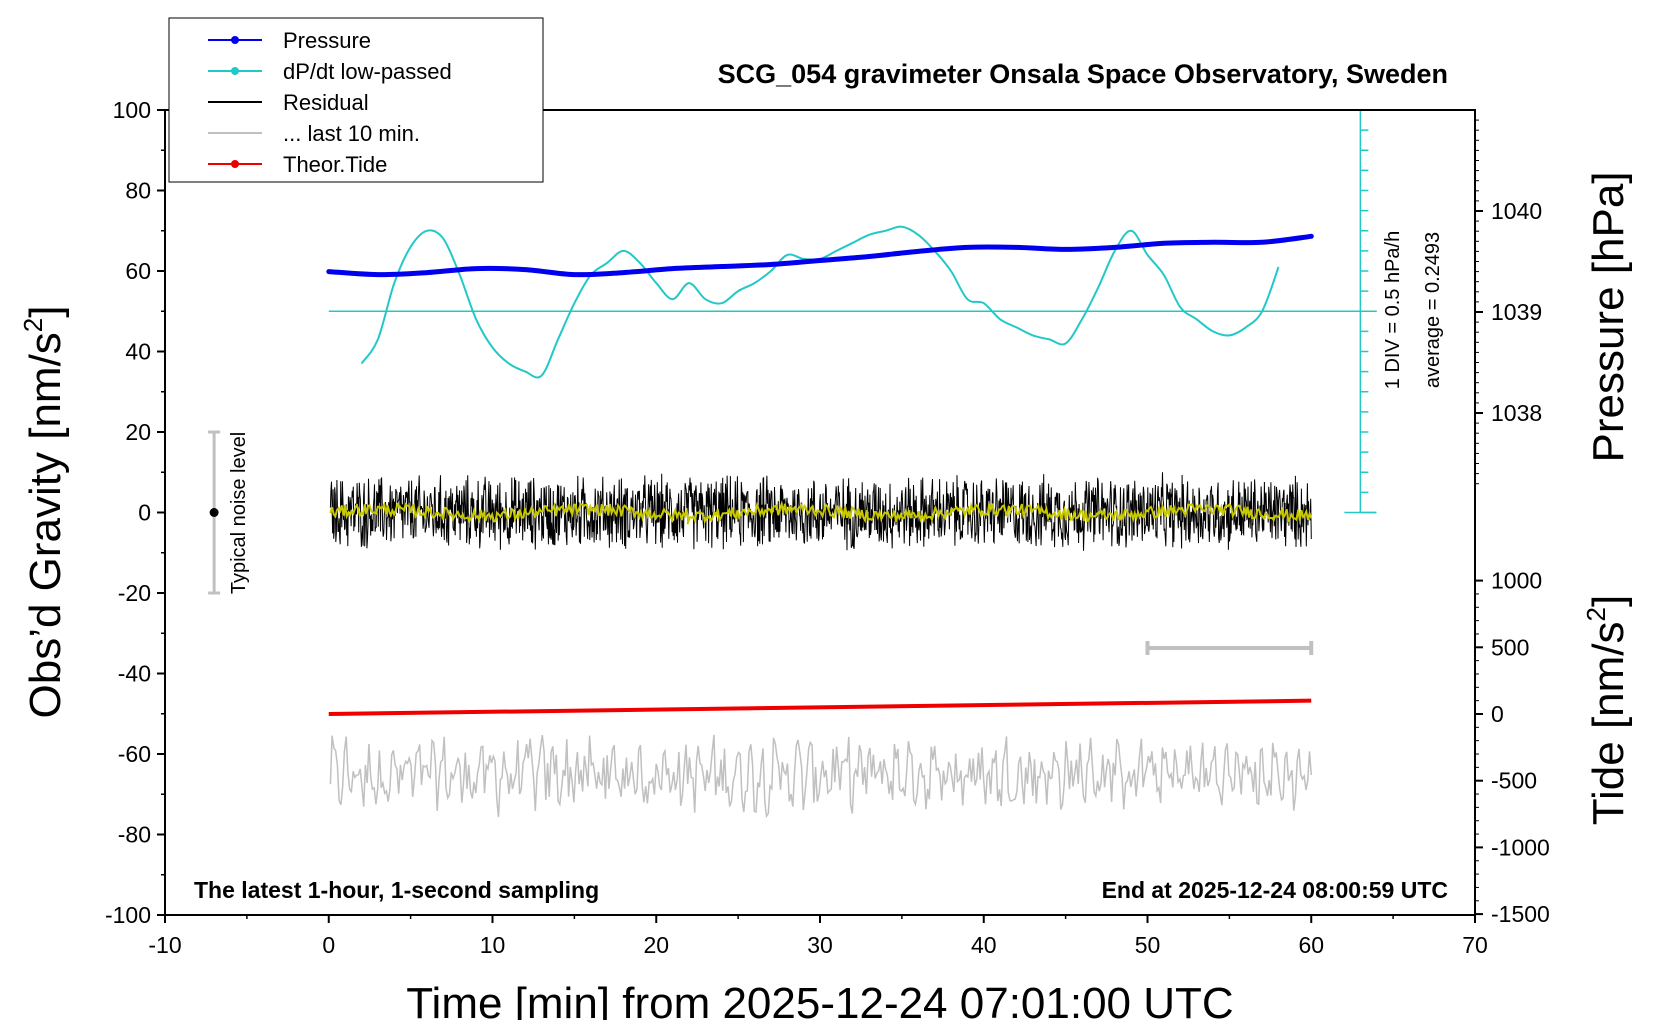  I want to click on y-tick-label: 100, so click(132, 110).